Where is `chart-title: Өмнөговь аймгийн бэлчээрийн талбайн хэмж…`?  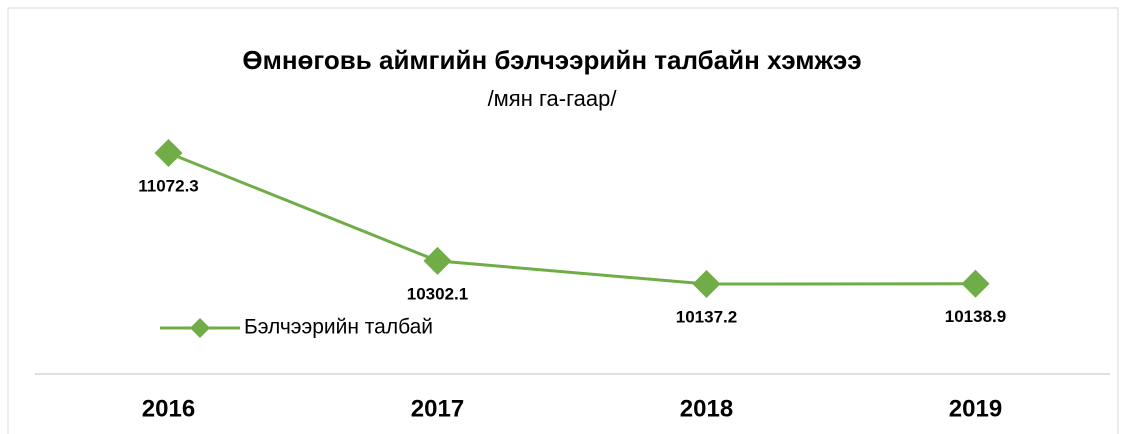
chart-title: Өмнөговь аймгийн бэлчээрийн талбайн хэмж… is located at coordinates (551, 60).